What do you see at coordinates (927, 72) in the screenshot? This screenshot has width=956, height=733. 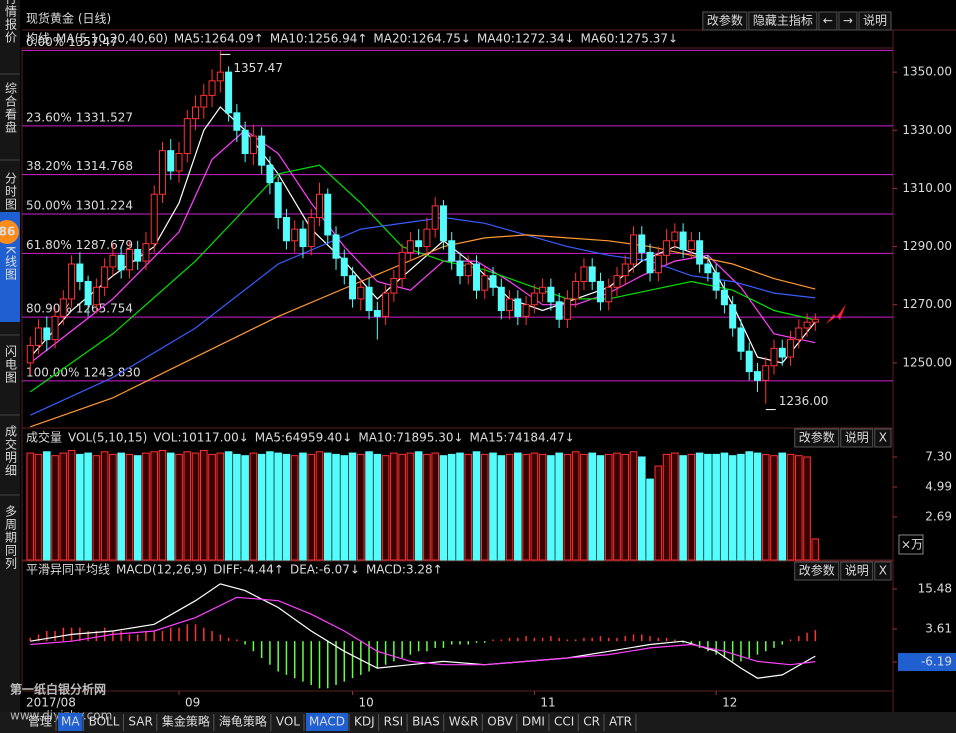 I see `y-tick-label: 1350.00` at bounding box center [927, 72].